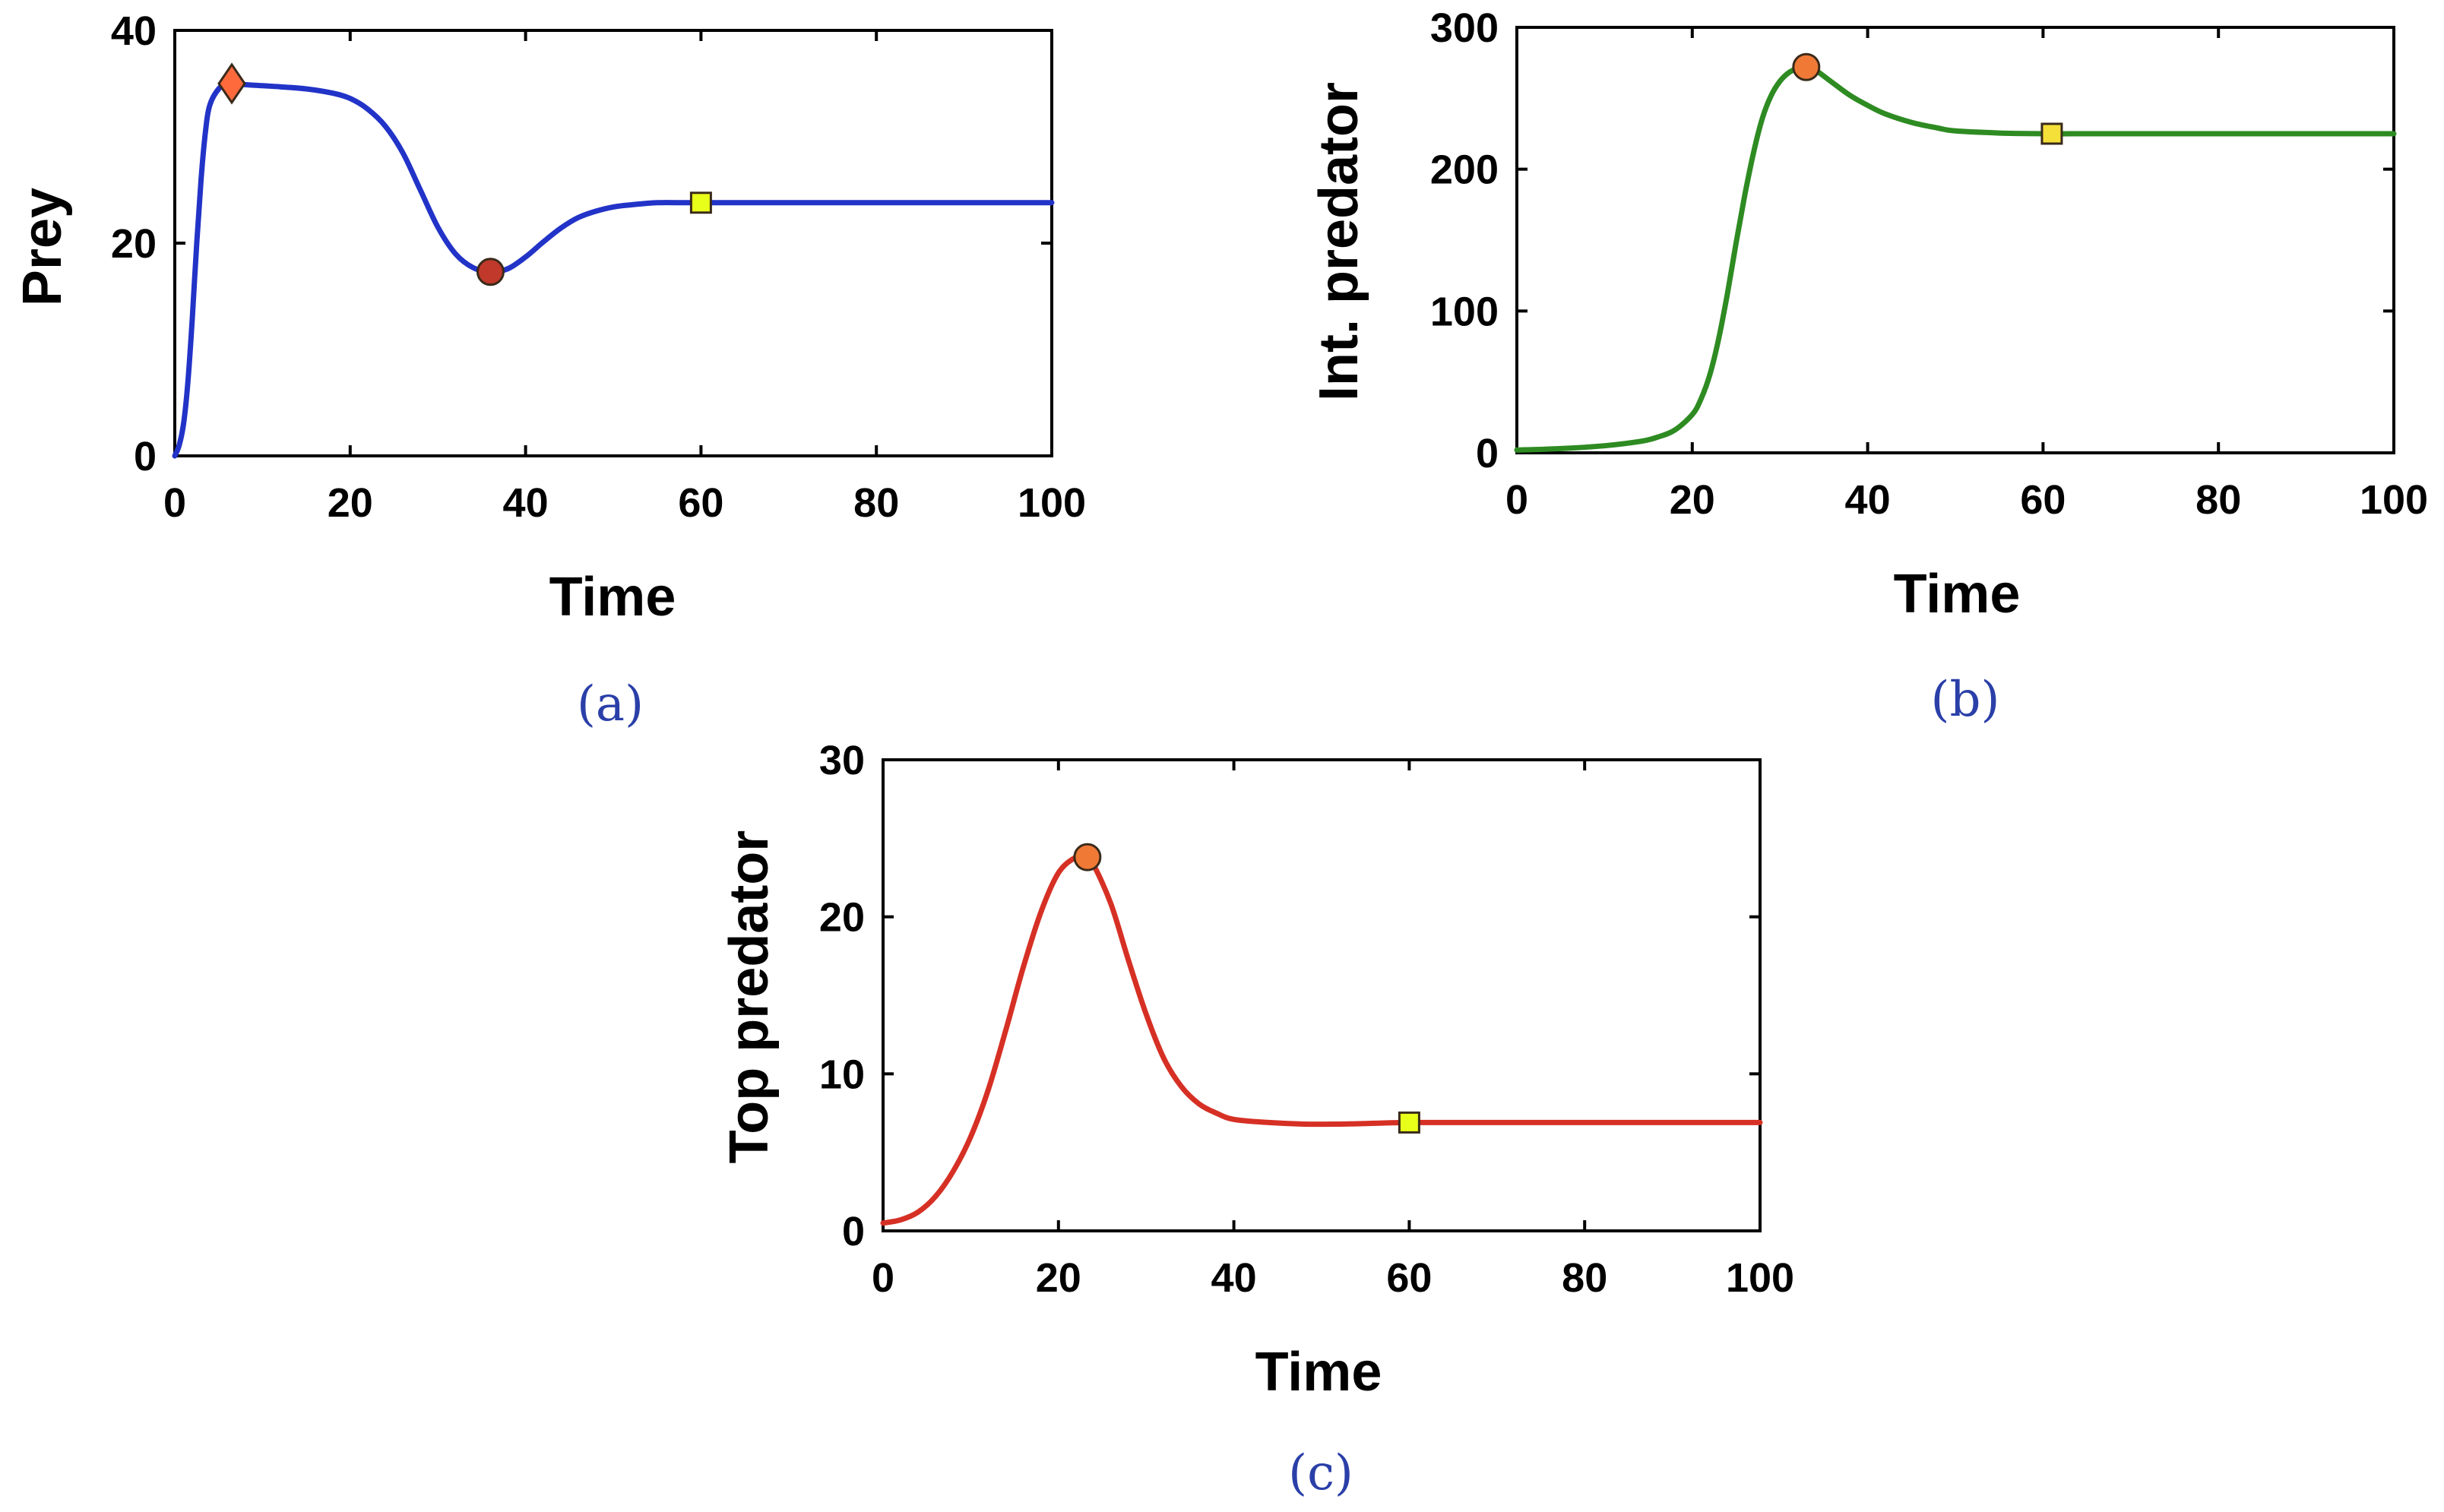 This screenshot has width=2444, height=1512. What do you see at coordinates (42, 247) in the screenshot?
I see `y-axis-label-a: Prey` at bounding box center [42, 247].